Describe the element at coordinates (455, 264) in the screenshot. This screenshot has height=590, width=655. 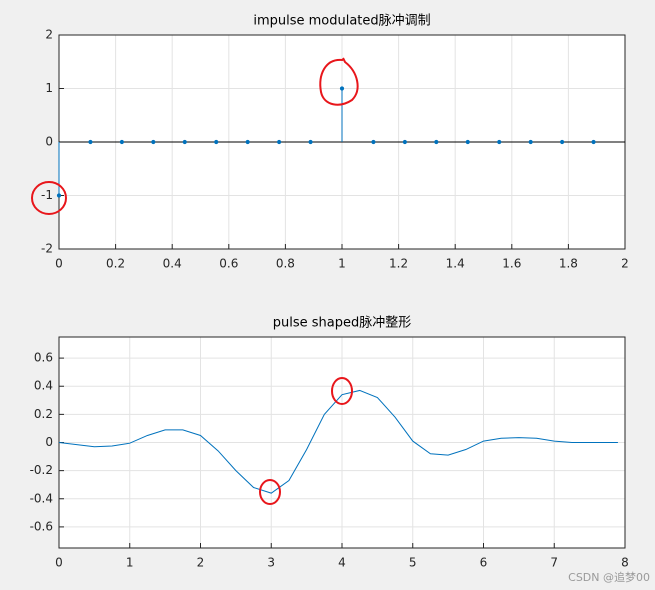
I see `x-tick-label: 1.4` at that location.